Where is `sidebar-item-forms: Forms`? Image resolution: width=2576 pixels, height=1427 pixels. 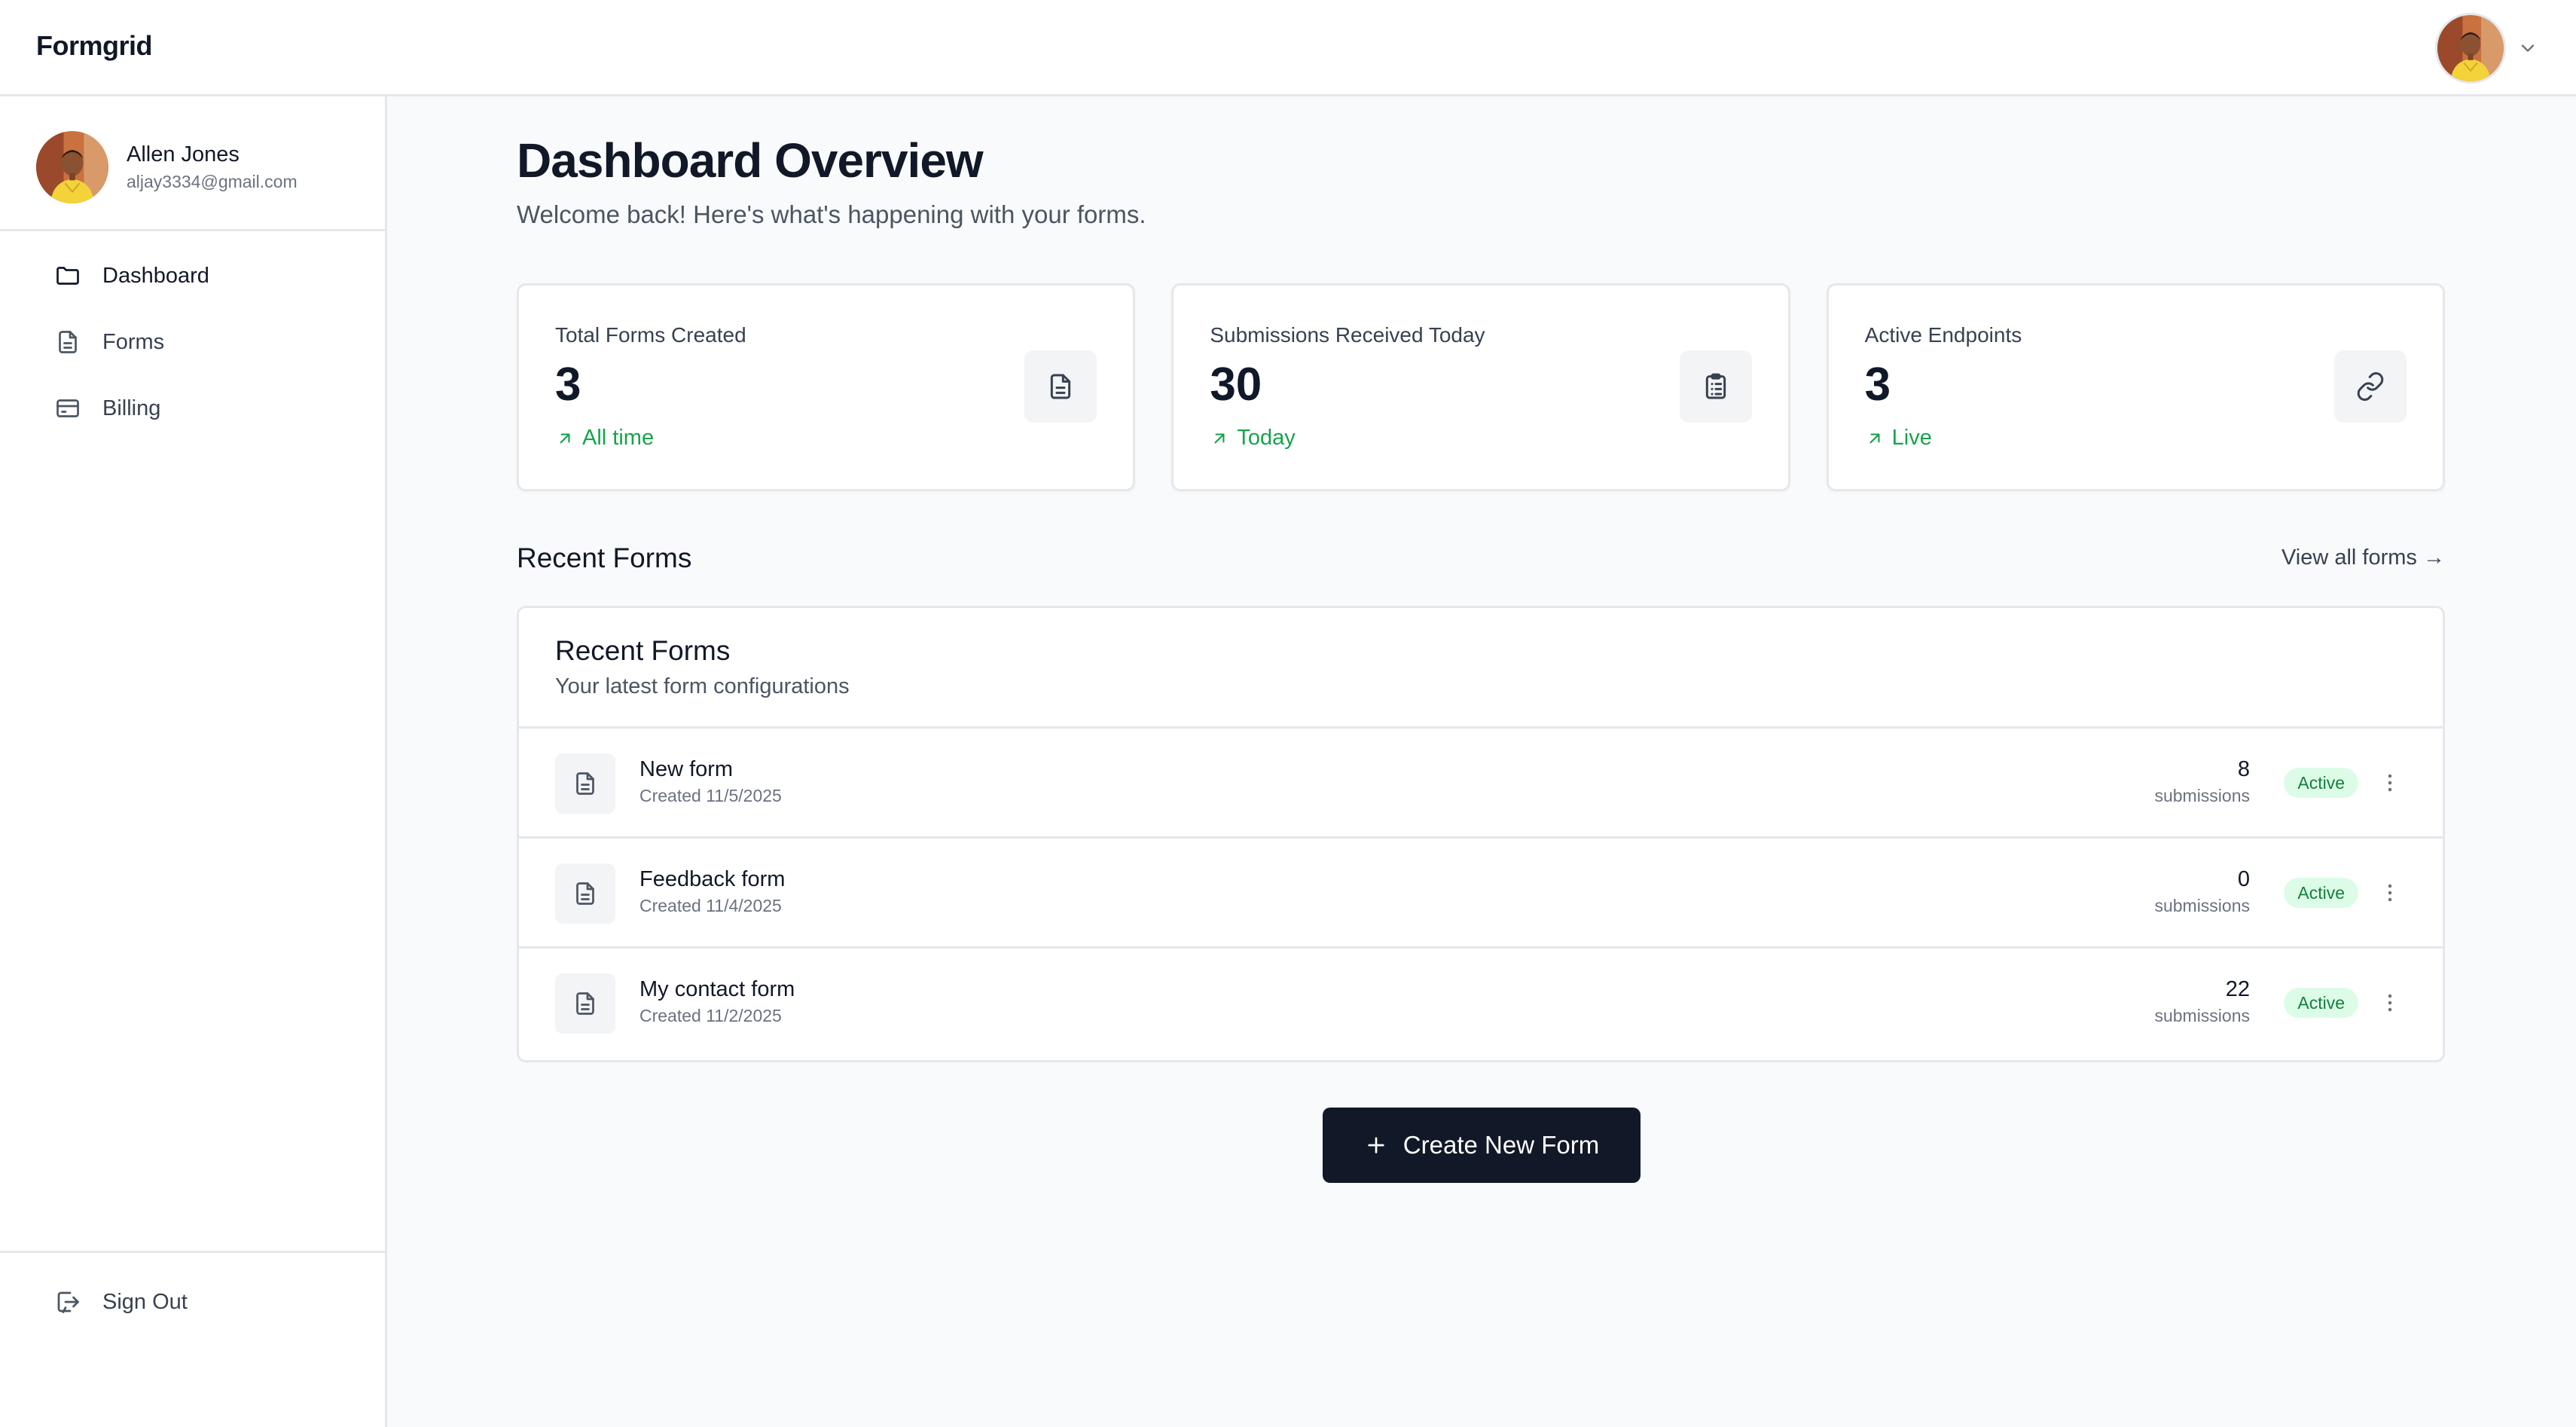
sidebar-item-forms: Forms is located at coordinates (191, 342).